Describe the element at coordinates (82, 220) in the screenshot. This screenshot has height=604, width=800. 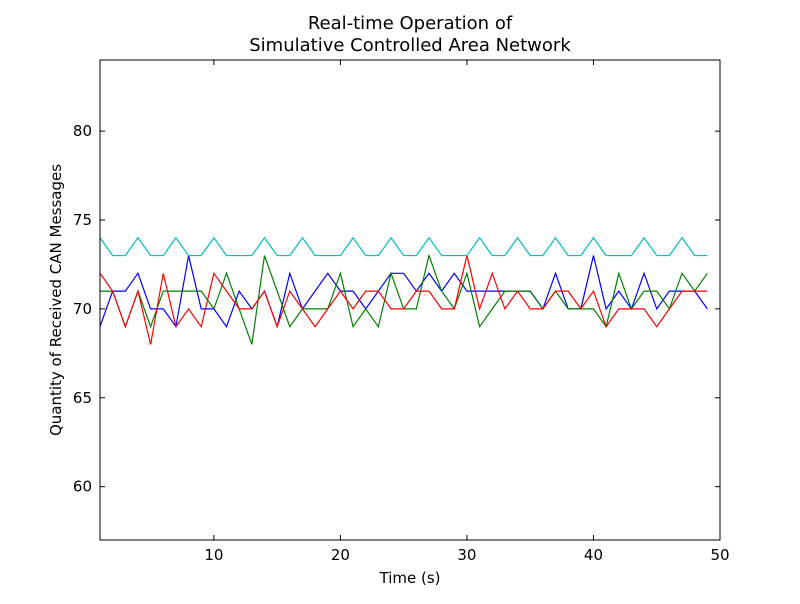
I see `y-tick-label: 75` at that location.